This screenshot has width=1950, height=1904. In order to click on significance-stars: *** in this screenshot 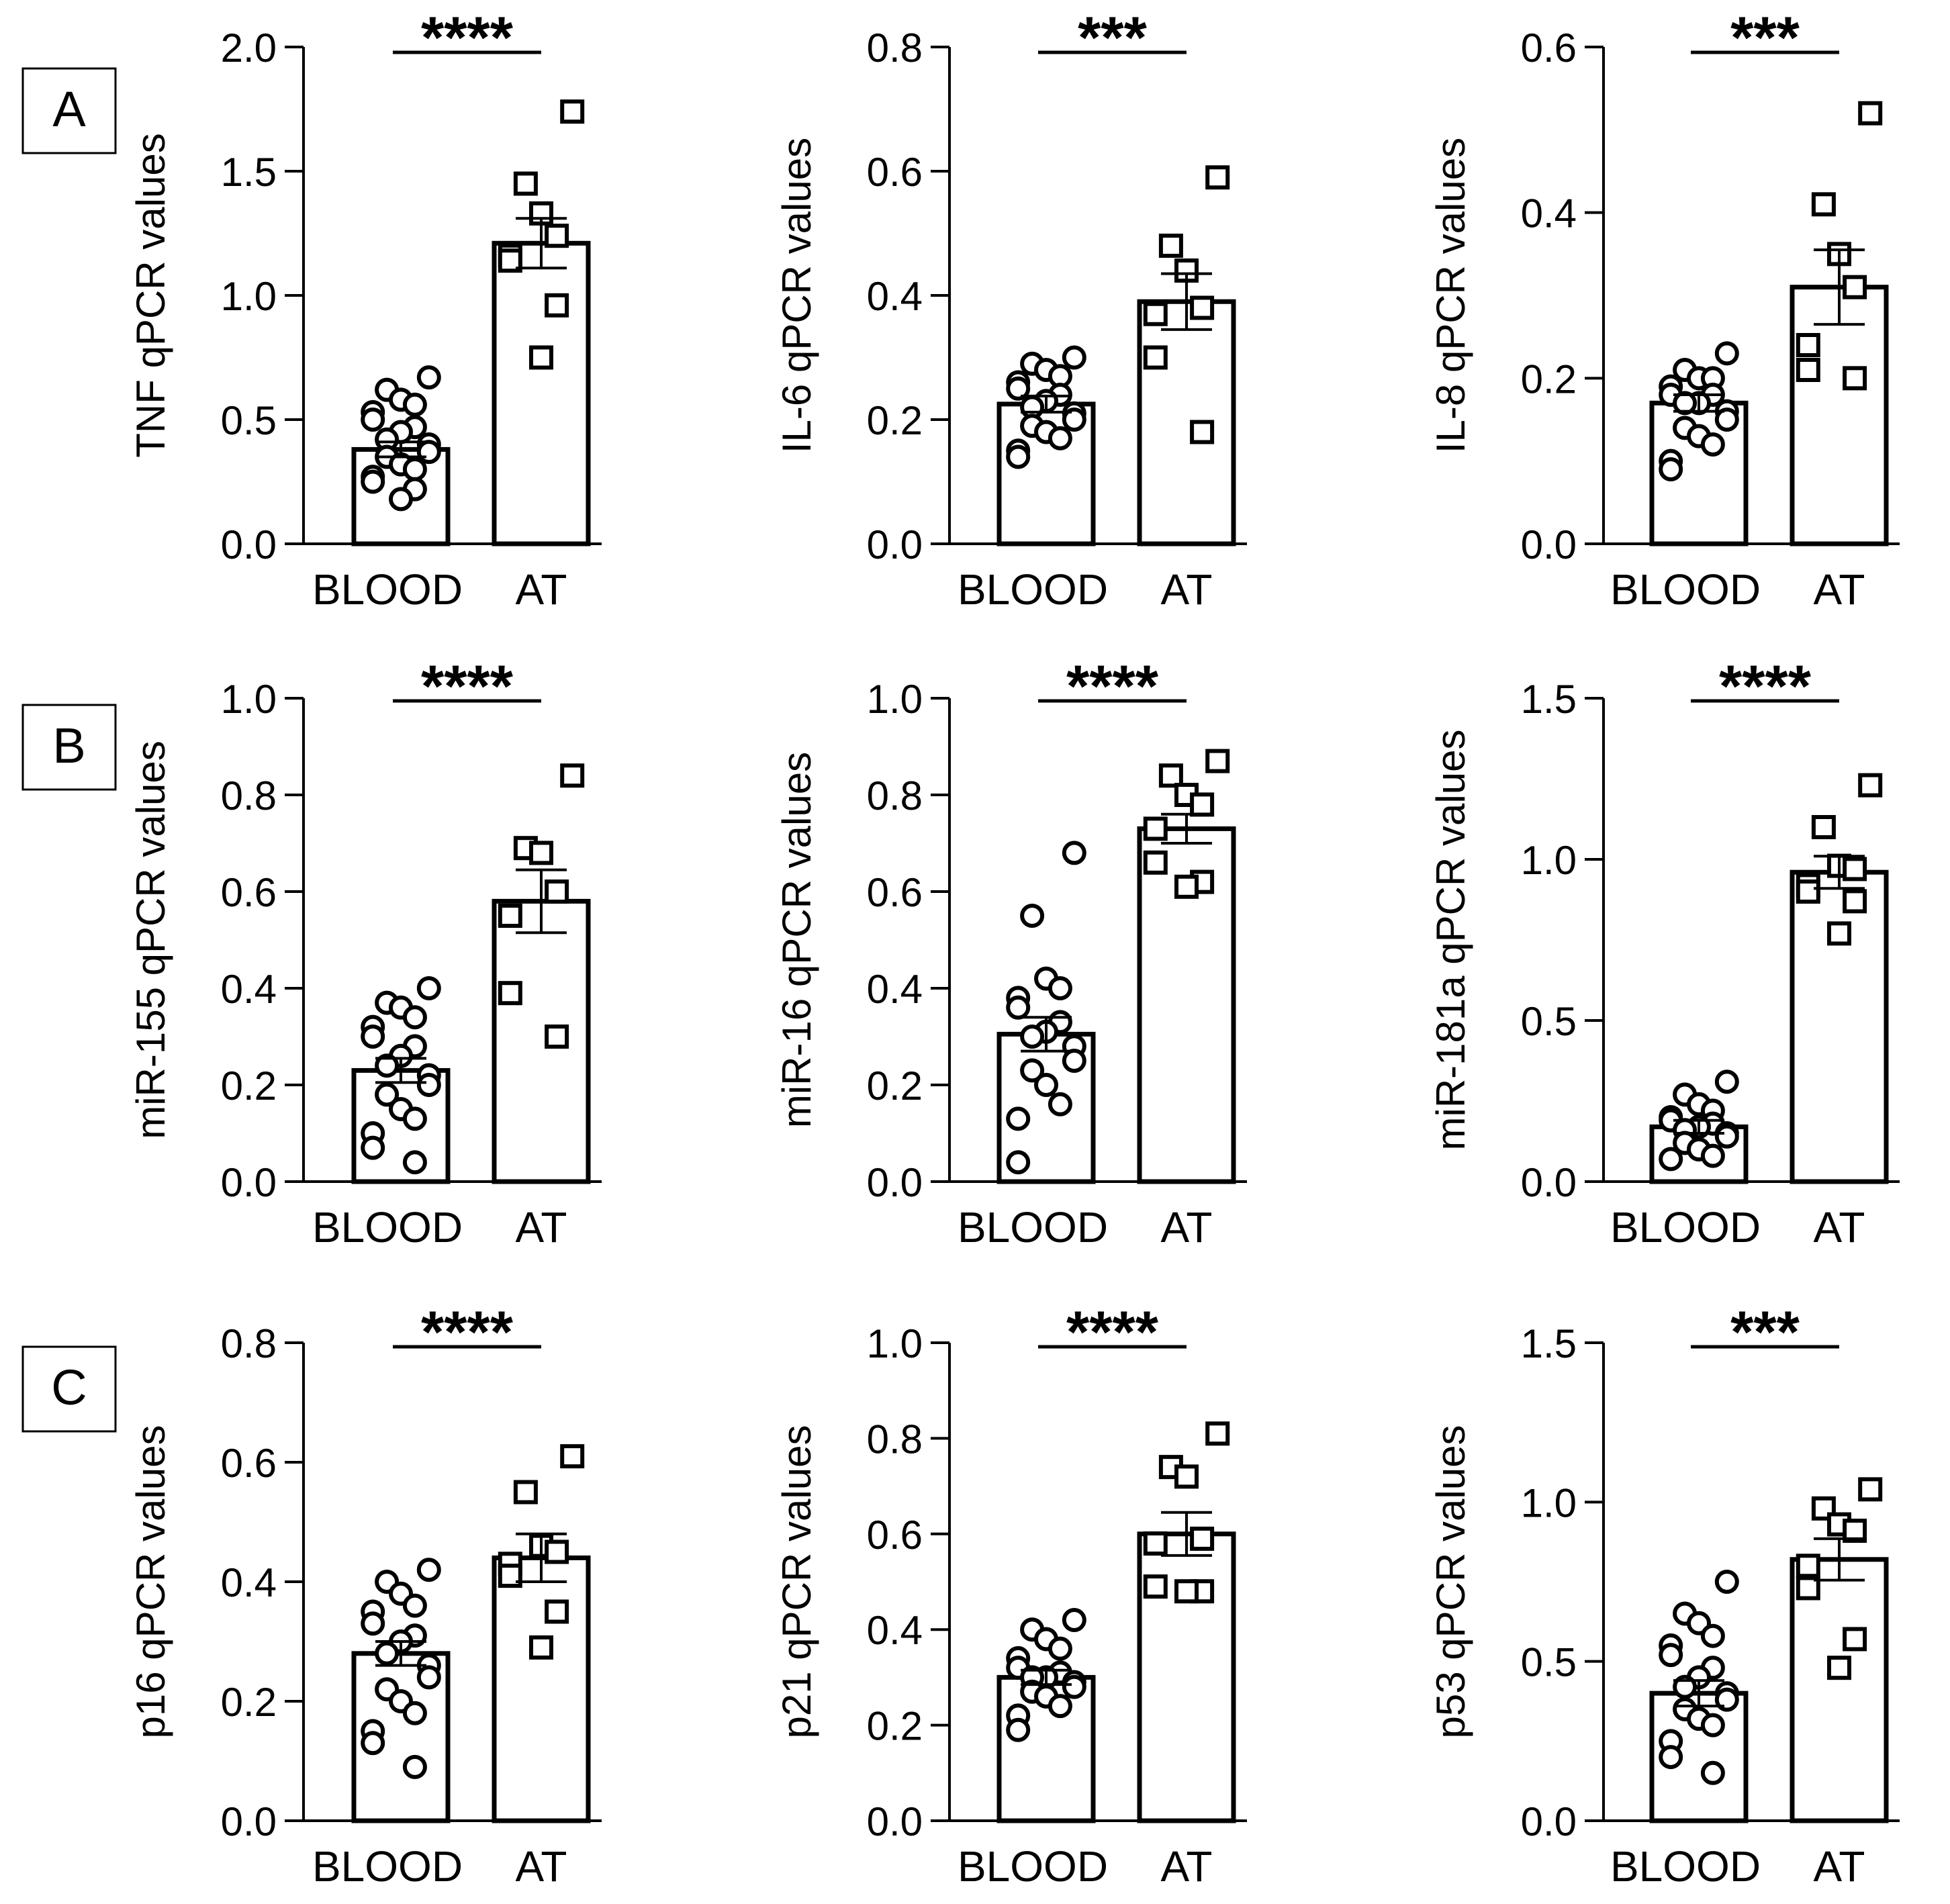, I will do `click(1765, 37)`.